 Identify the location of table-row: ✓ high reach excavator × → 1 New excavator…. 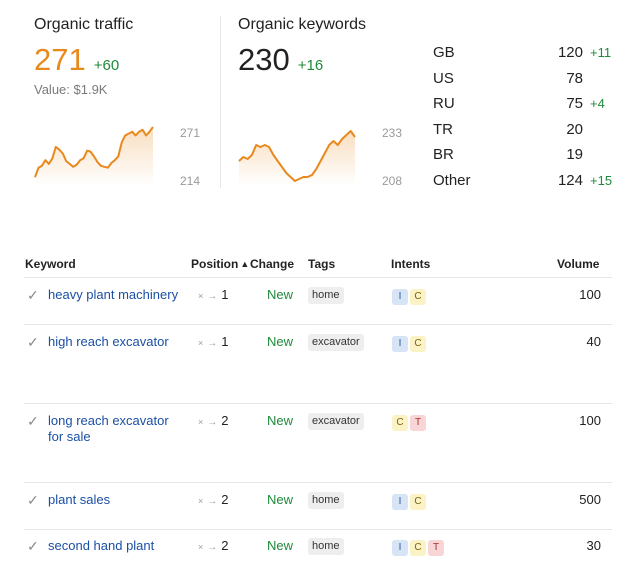
(320, 364).